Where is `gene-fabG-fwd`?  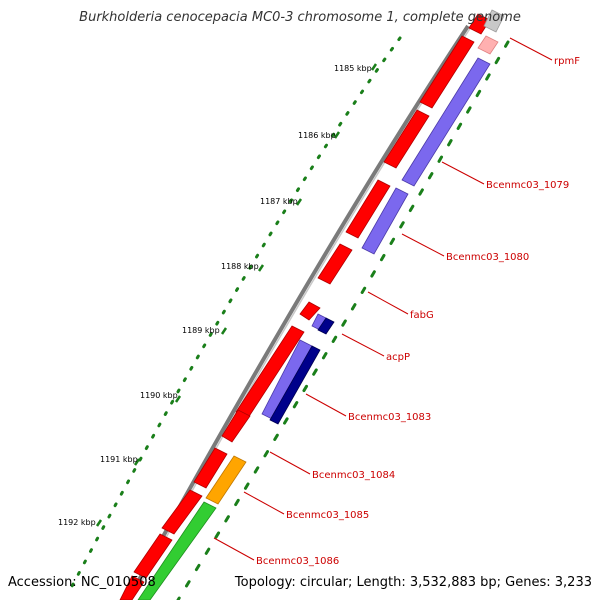
gene-fabG-fwd is located at coordinates (368, 209).